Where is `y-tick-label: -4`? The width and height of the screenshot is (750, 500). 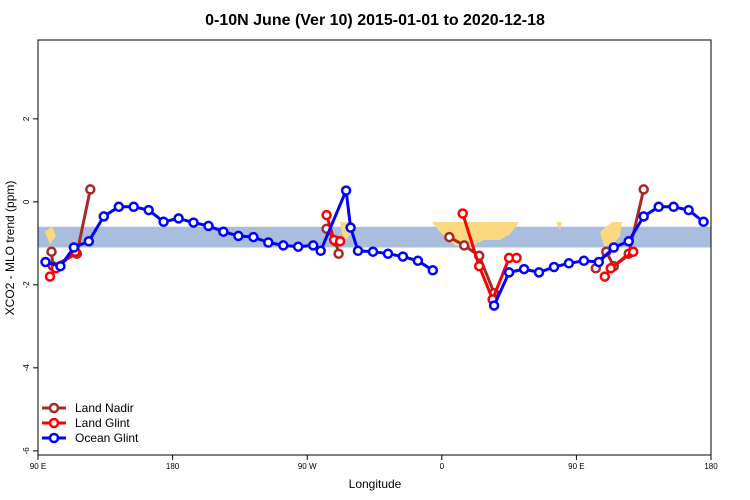 y-tick-label: -4 is located at coordinates (26, 368).